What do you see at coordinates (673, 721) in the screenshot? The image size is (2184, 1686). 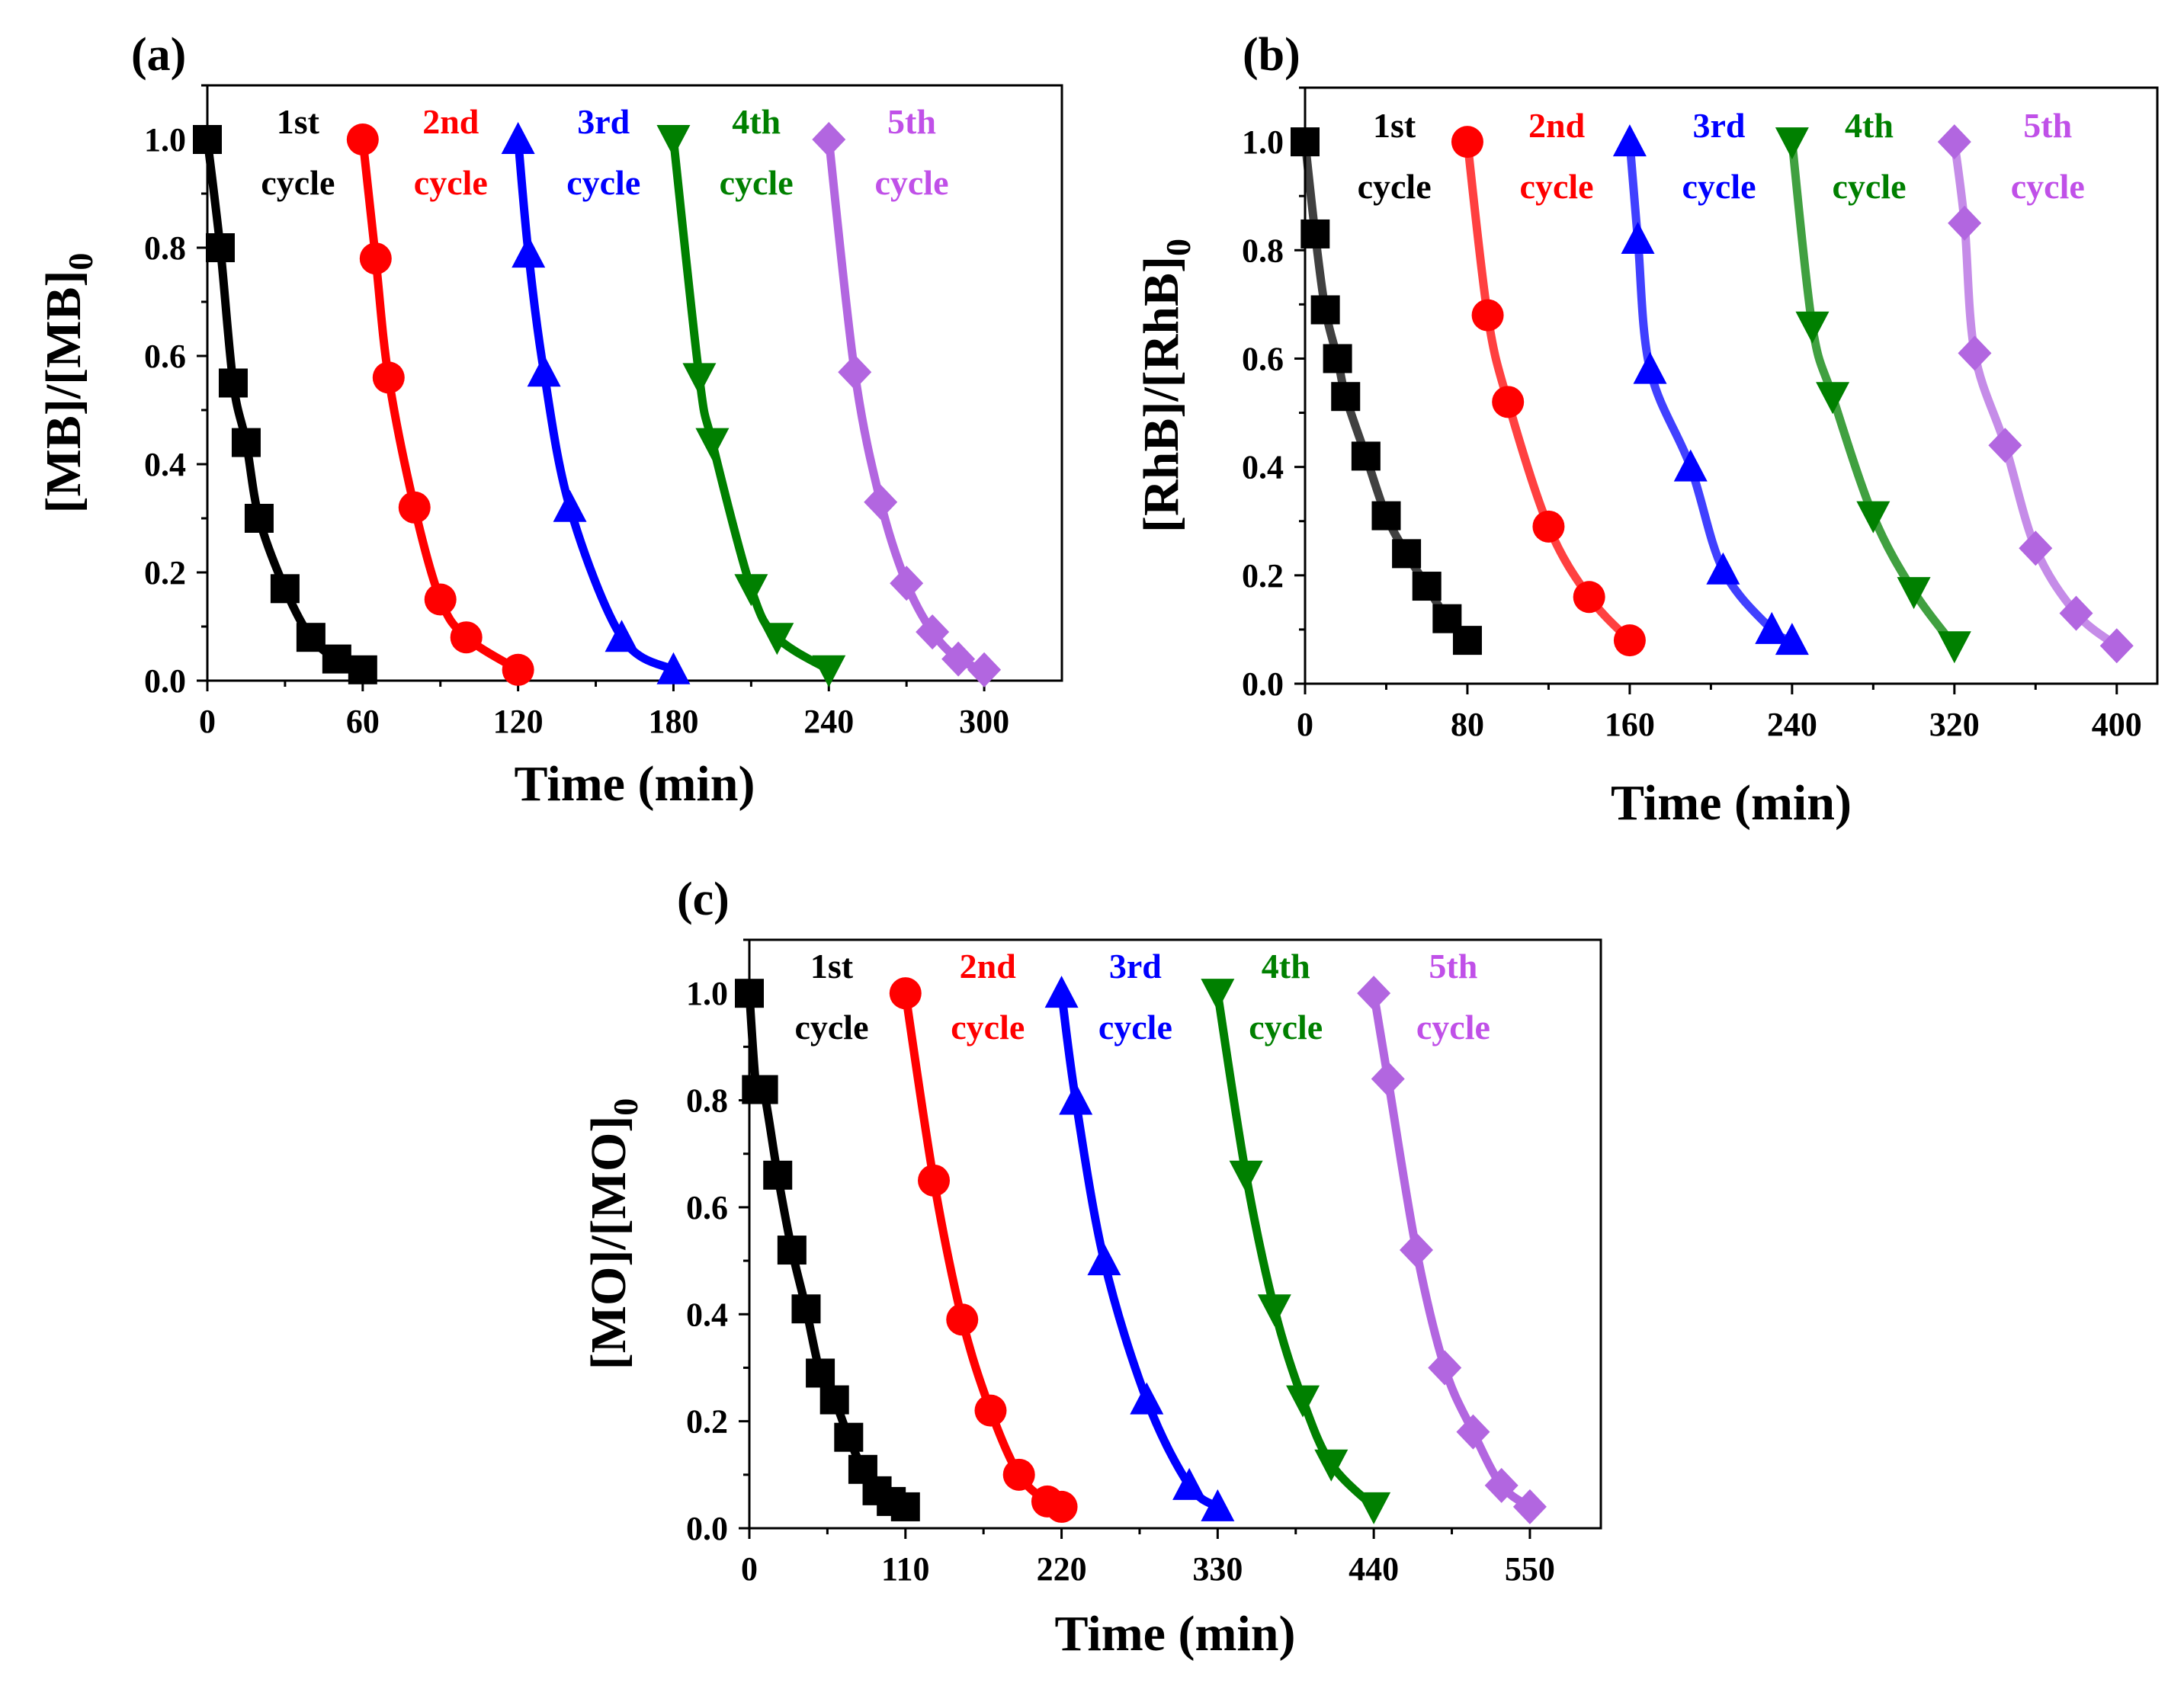 I see `x-tick-label: 180` at bounding box center [673, 721].